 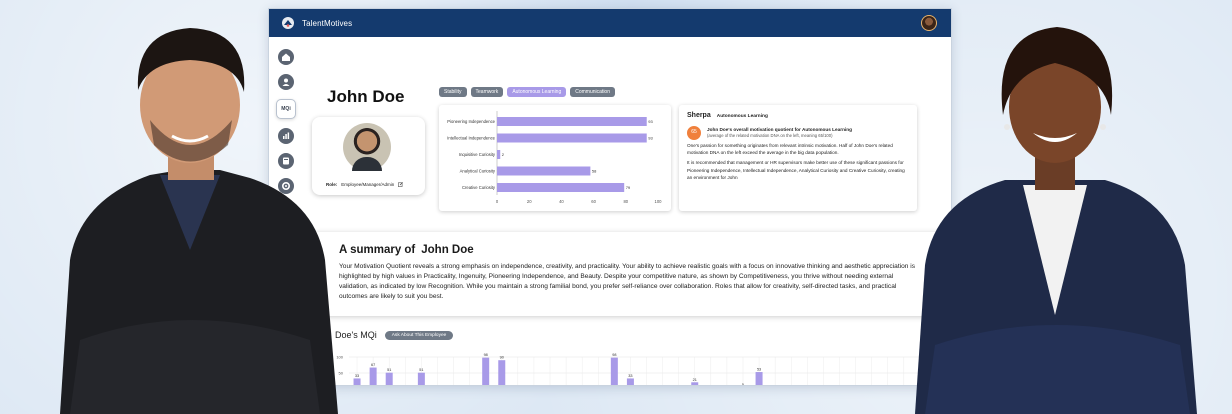 I want to click on role-value: Employee/Manager/Admin, so click(x=368, y=184).